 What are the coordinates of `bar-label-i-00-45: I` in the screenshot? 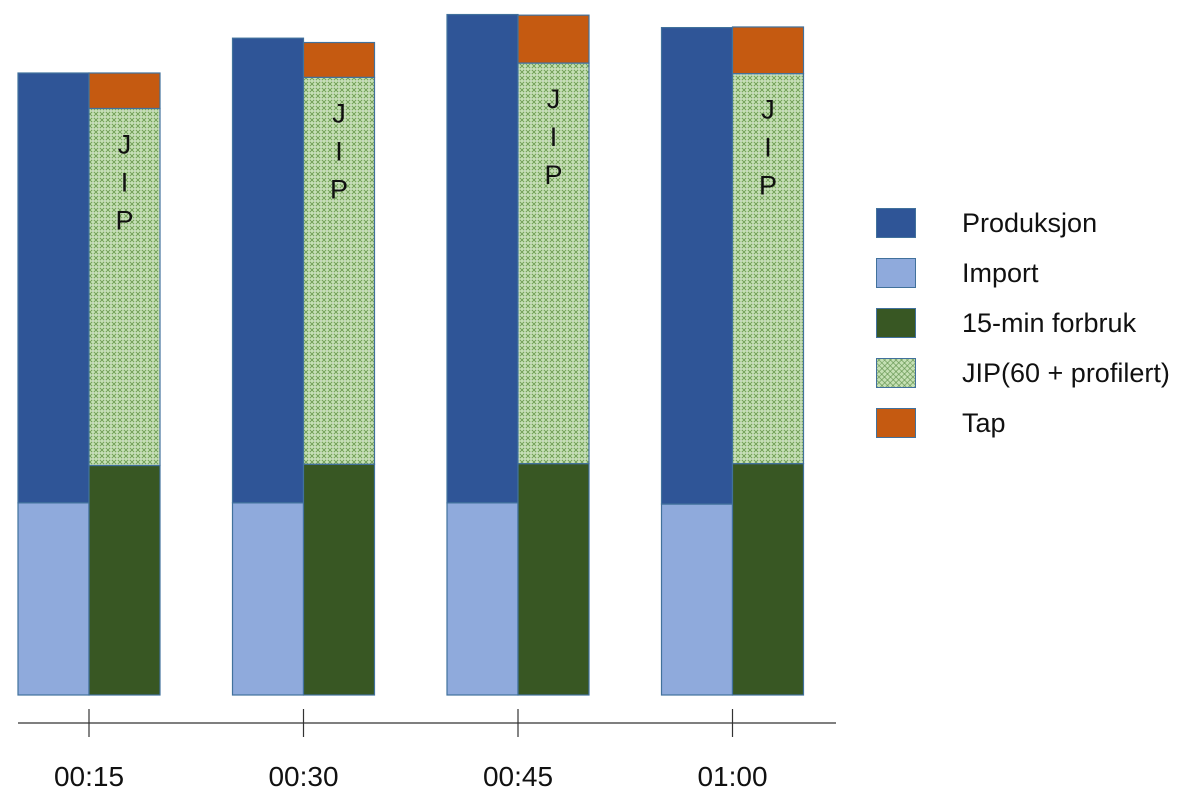 It's located at (554, 137).